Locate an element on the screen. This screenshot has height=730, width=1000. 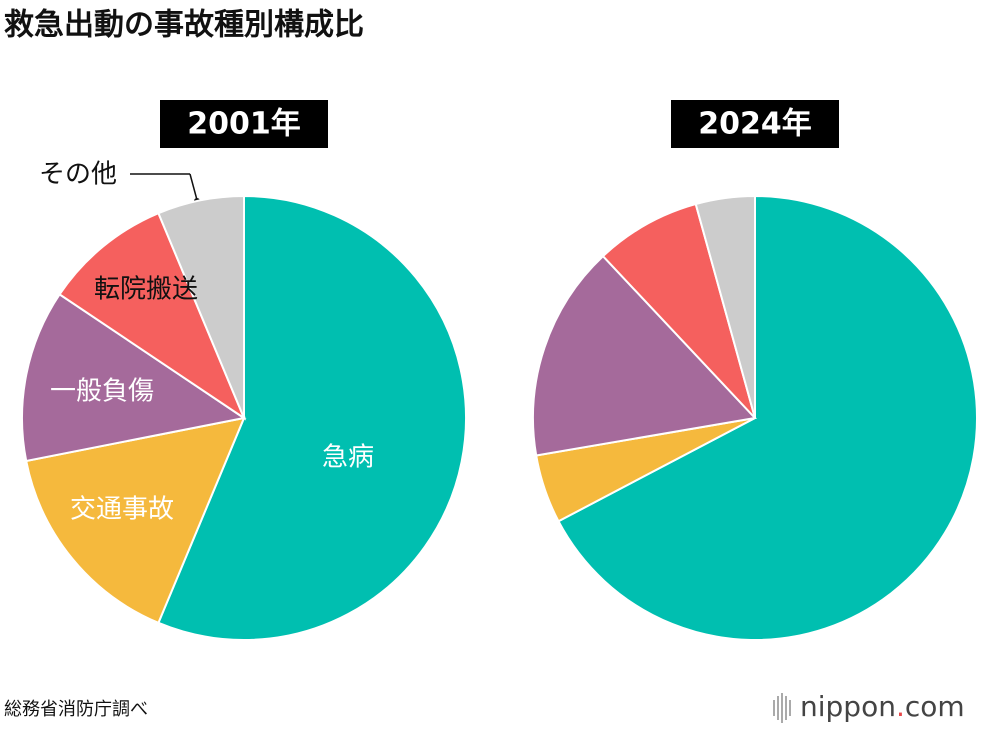
leader-line is located at coordinates (193, 187).